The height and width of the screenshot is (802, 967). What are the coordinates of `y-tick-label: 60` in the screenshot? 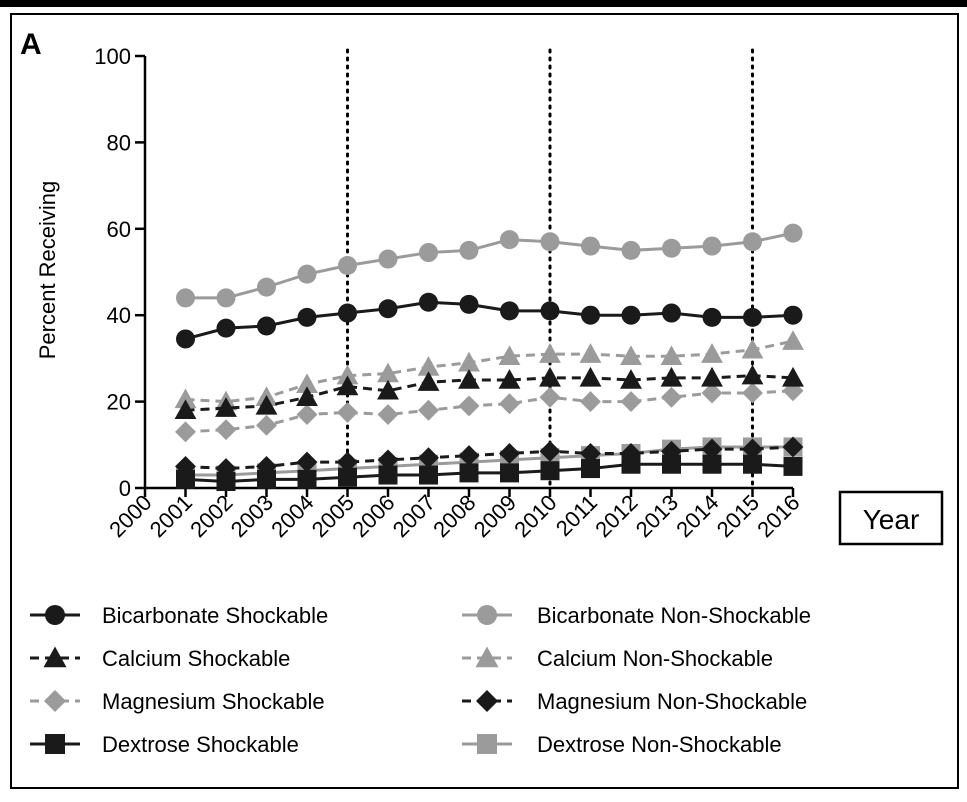 It's located at (119, 229).